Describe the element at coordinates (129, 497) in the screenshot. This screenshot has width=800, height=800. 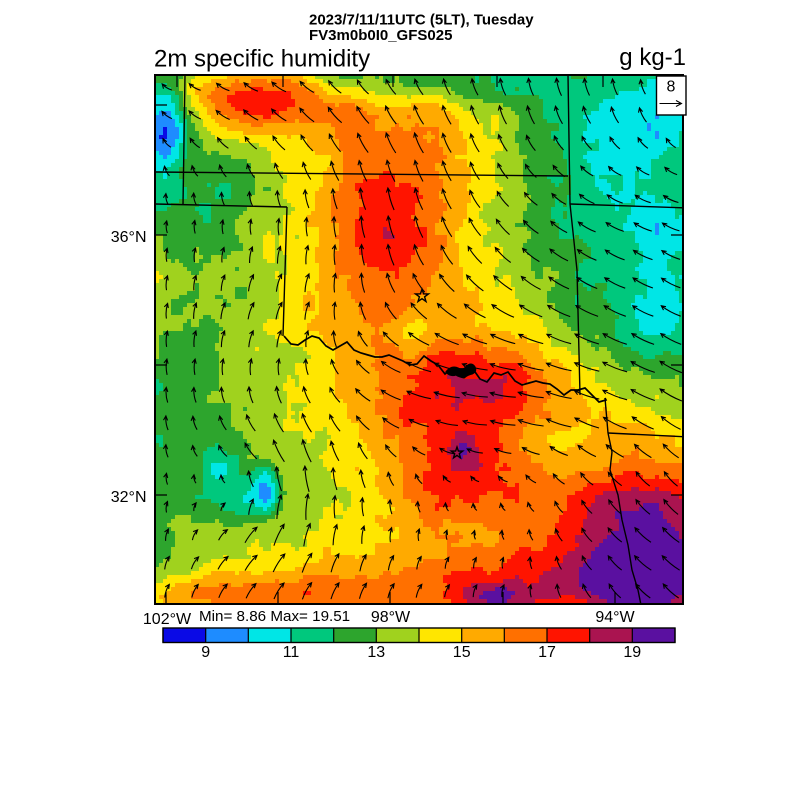
I see `svg-text: 32°N` at that location.